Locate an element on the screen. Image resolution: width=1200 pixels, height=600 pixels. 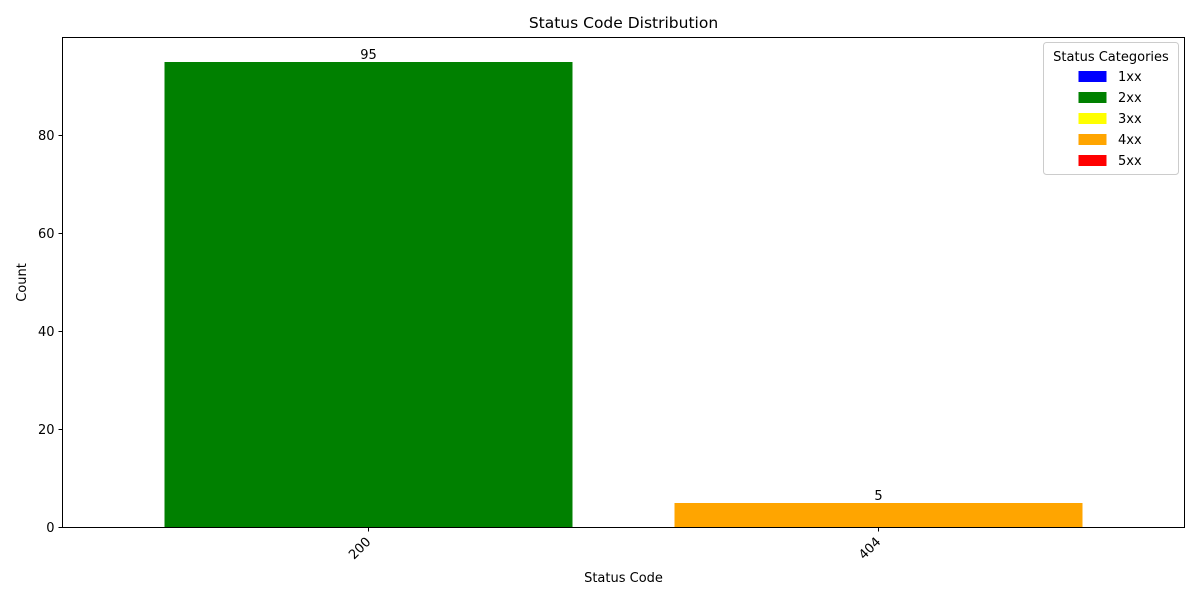
legend-label-4xx: 4xx is located at coordinates (1130, 140).